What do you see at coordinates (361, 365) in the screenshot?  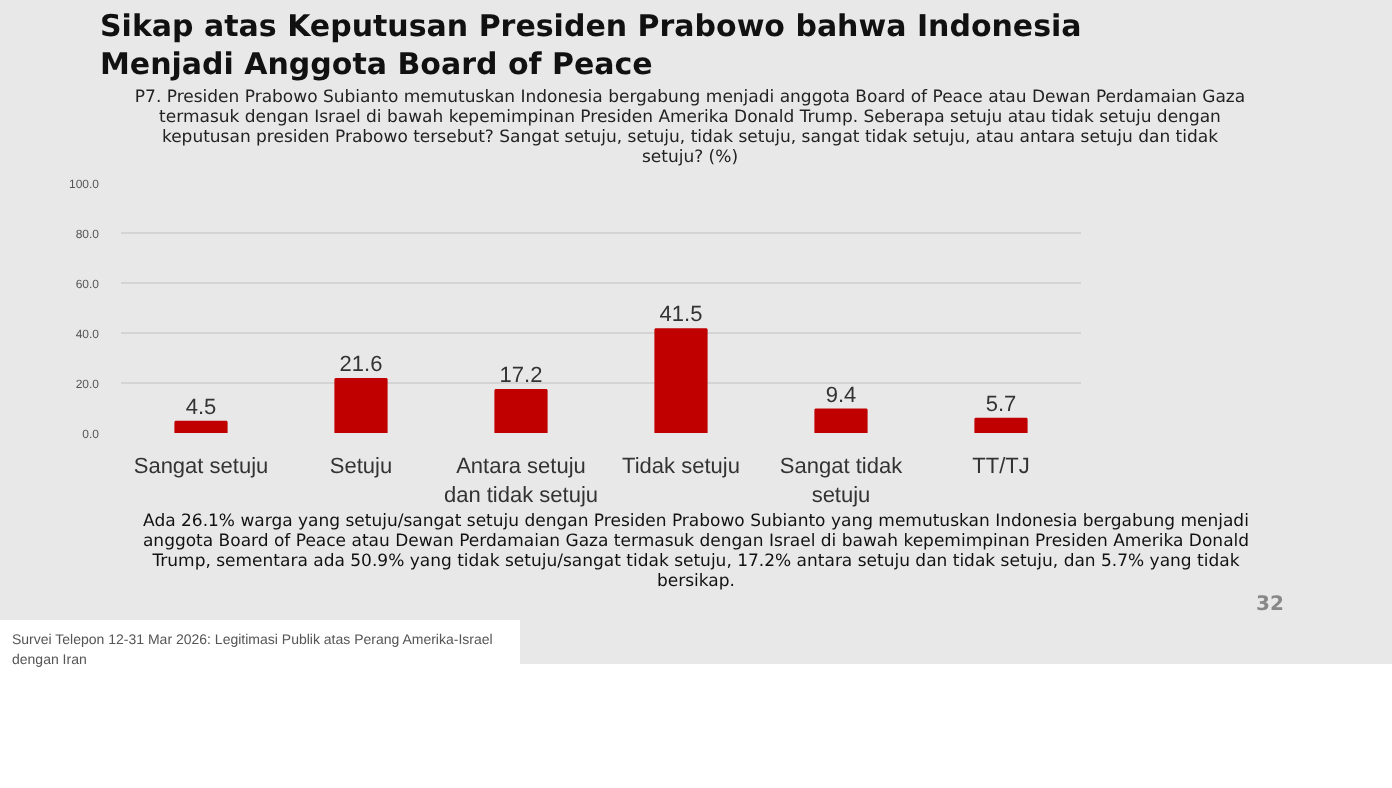 I see `data-label: 21.6` at bounding box center [361, 365].